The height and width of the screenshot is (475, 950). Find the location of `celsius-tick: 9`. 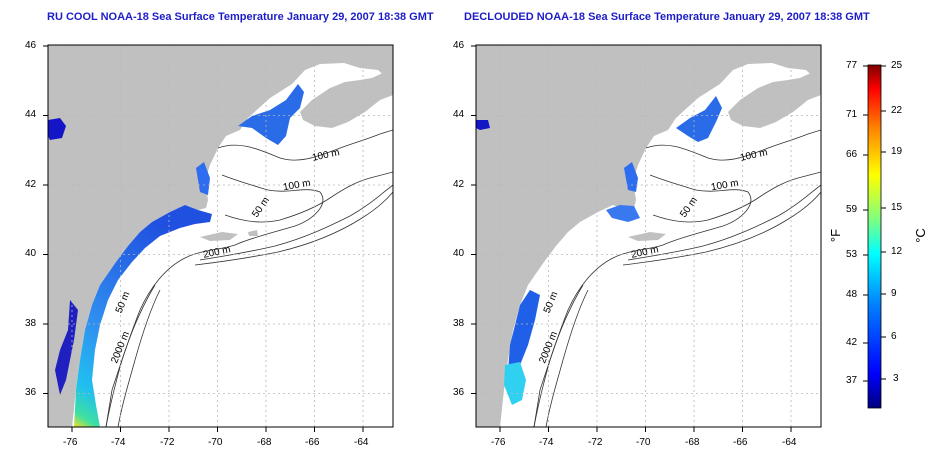

celsius-tick: 9 is located at coordinates (894, 293).